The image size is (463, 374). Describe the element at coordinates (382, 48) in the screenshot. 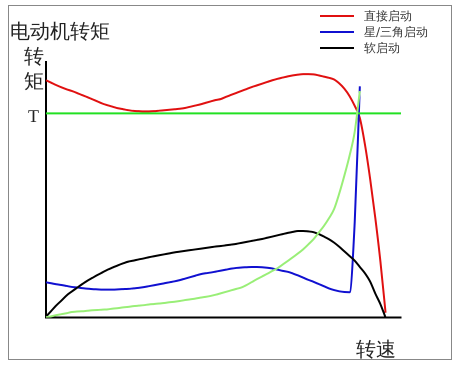

I see `legend-label: 软启动` at that location.